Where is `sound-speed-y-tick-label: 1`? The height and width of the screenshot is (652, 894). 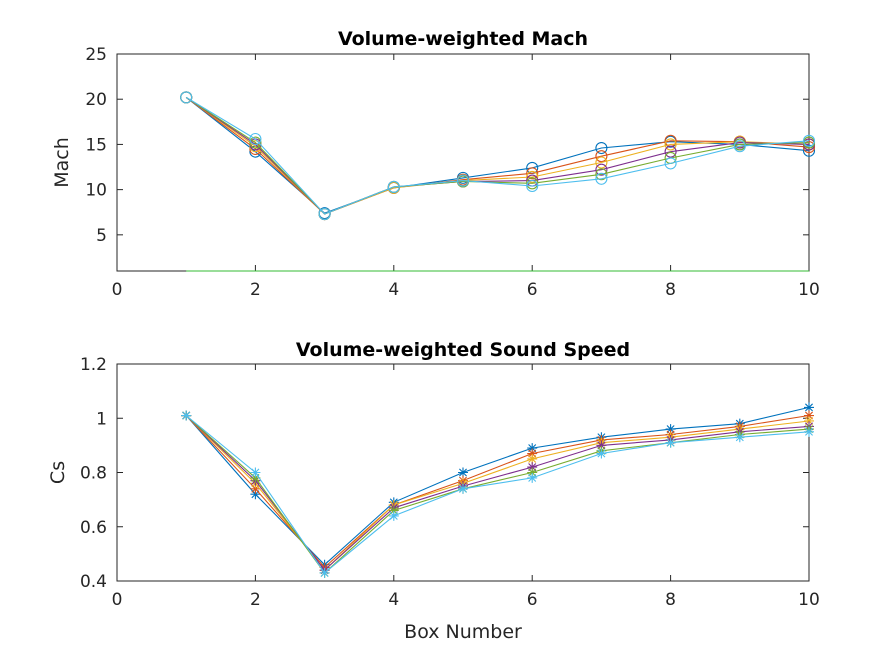
sound-speed-y-tick-label: 1 is located at coordinates (101, 419).